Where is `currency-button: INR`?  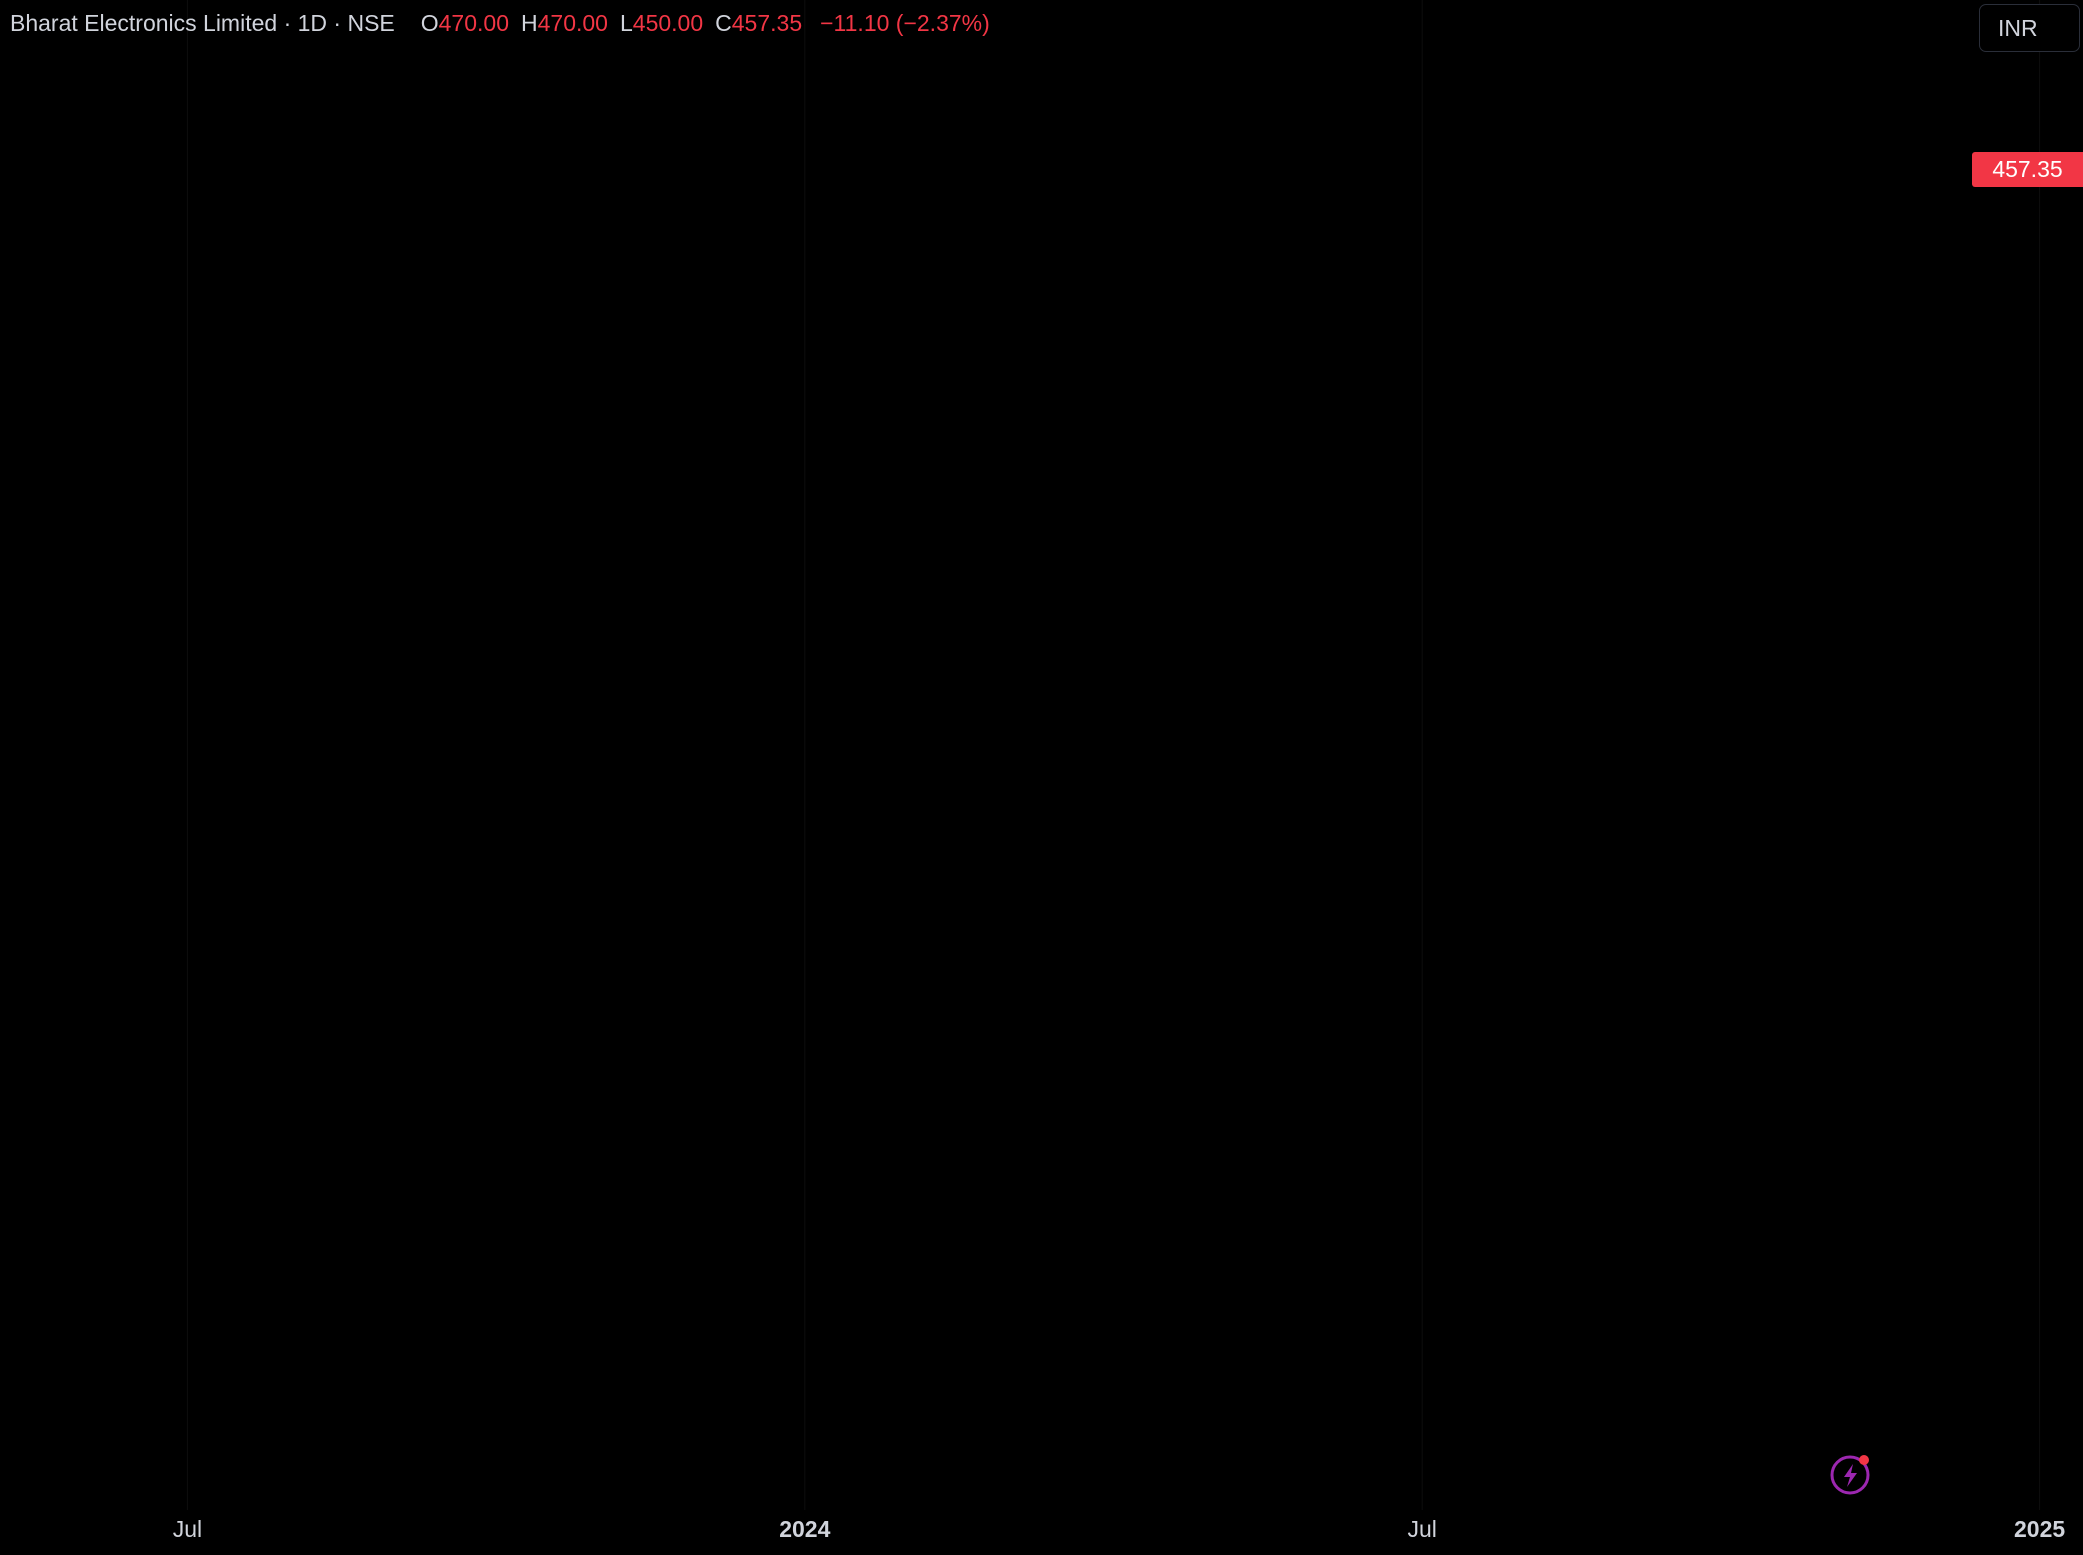
currency-button: INR is located at coordinates (2029, 28).